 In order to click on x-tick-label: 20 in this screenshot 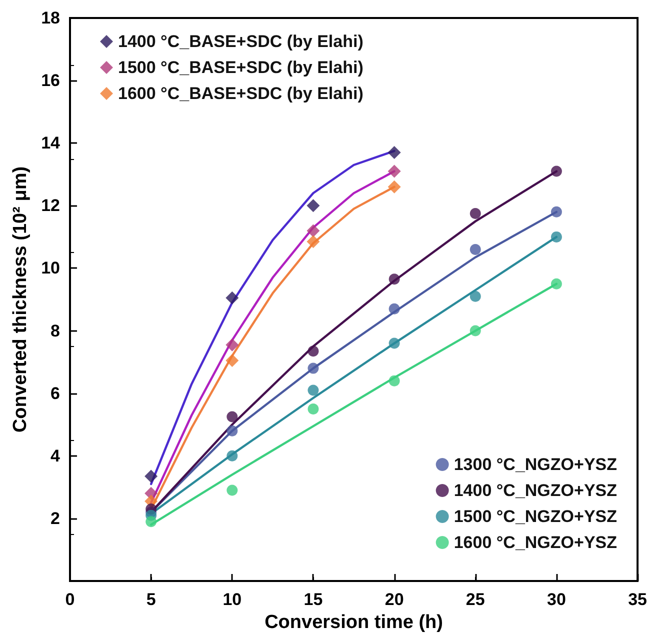, I will do `click(394, 599)`.